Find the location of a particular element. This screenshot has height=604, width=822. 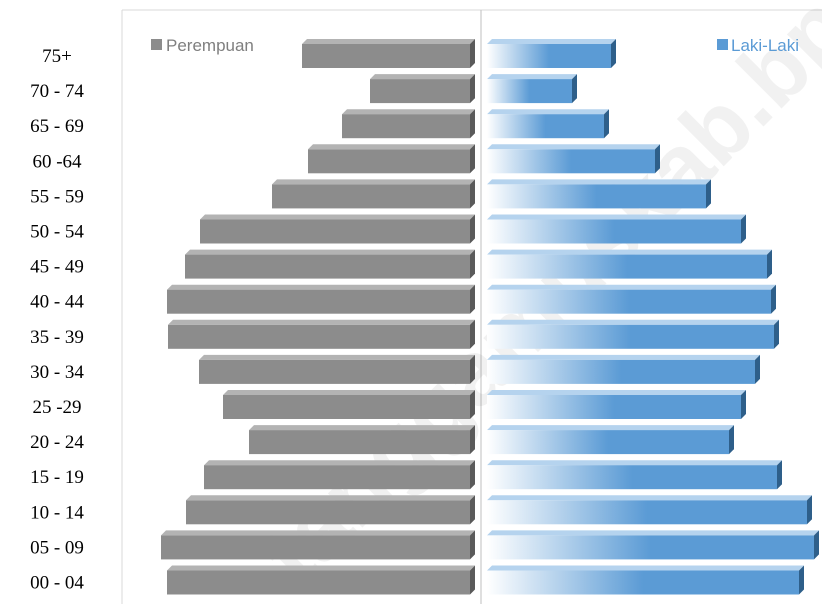

legend-swatch-perempuan is located at coordinates (156, 44).